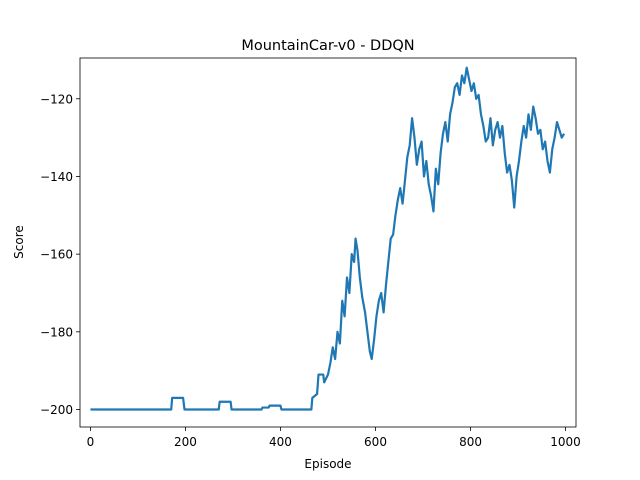 The height and width of the screenshot is (480, 640). I want to click on x-tick-label: 0, so click(91, 442).